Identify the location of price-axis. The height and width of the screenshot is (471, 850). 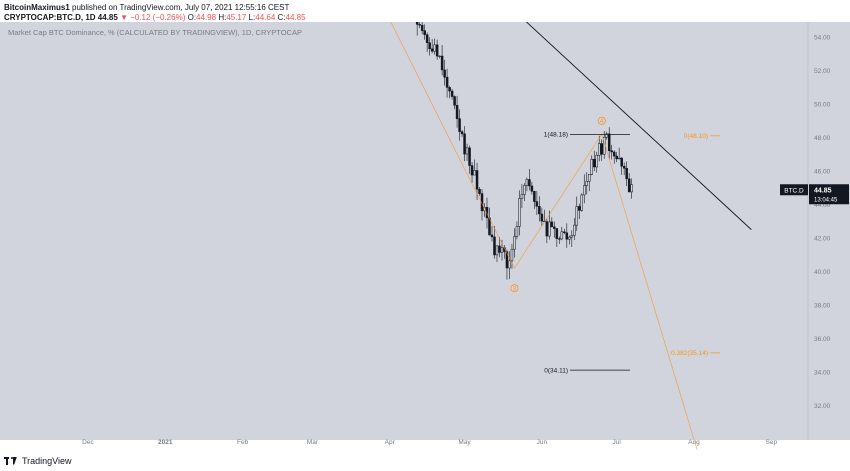
(829, 231).